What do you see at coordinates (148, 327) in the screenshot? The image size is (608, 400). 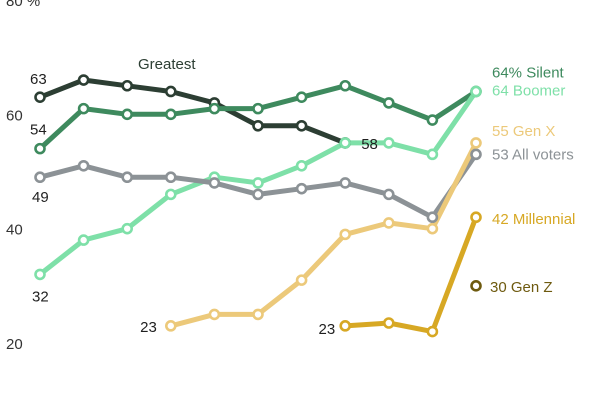 I see `start-label-gen-x: 23` at bounding box center [148, 327].